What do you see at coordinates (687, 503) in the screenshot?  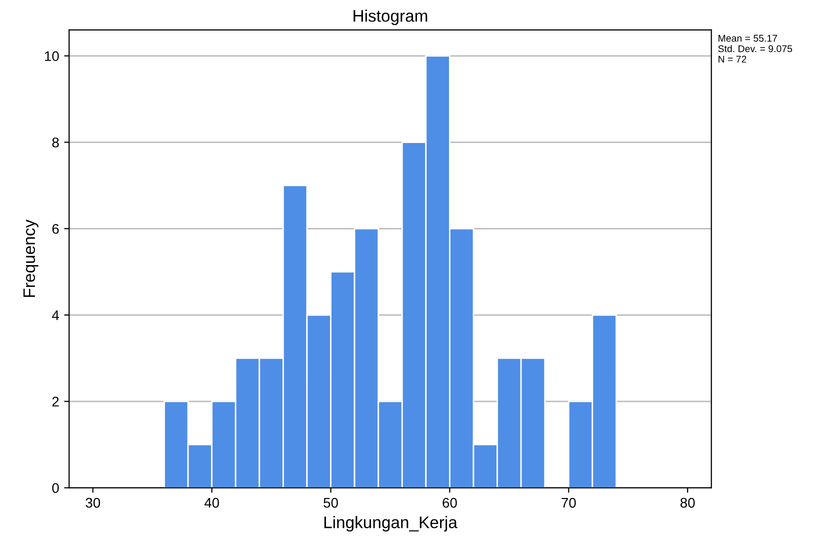 I see `x-tick-label: 80` at bounding box center [687, 503].